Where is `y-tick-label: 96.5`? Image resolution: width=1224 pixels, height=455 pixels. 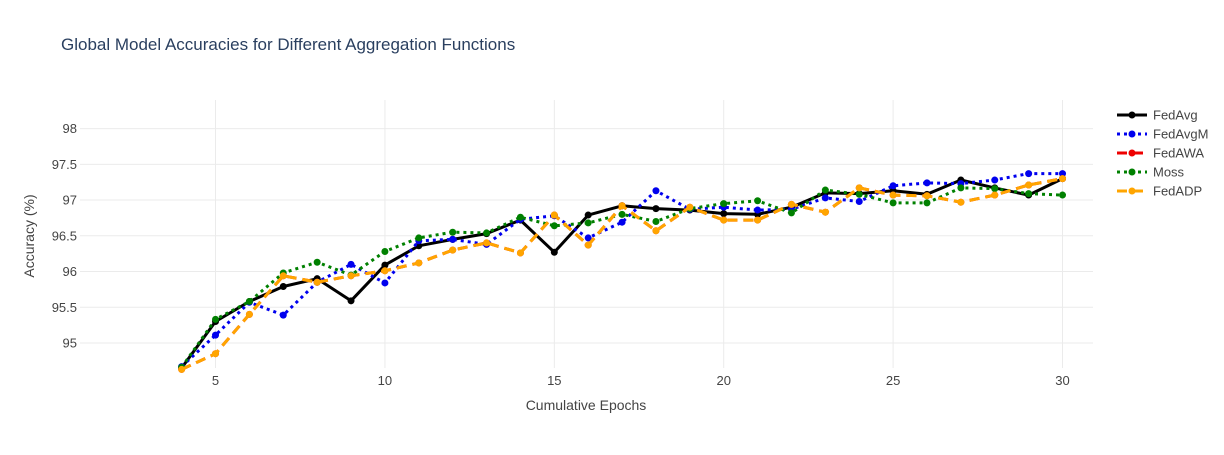 y-tick-label: 96.5 is located at coordinates (64, 235).